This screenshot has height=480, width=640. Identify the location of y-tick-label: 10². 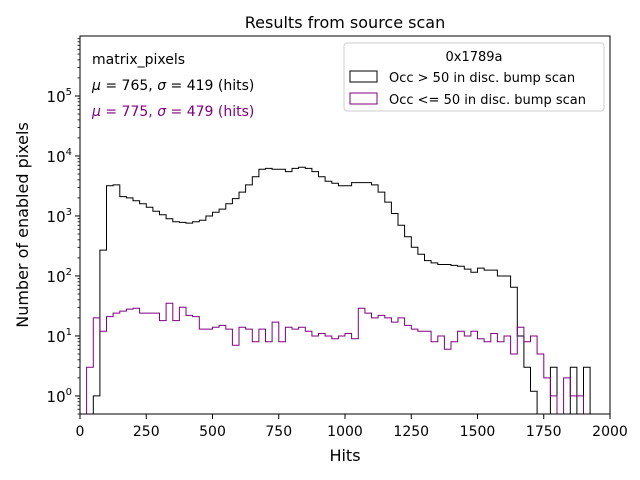
(59, 276).